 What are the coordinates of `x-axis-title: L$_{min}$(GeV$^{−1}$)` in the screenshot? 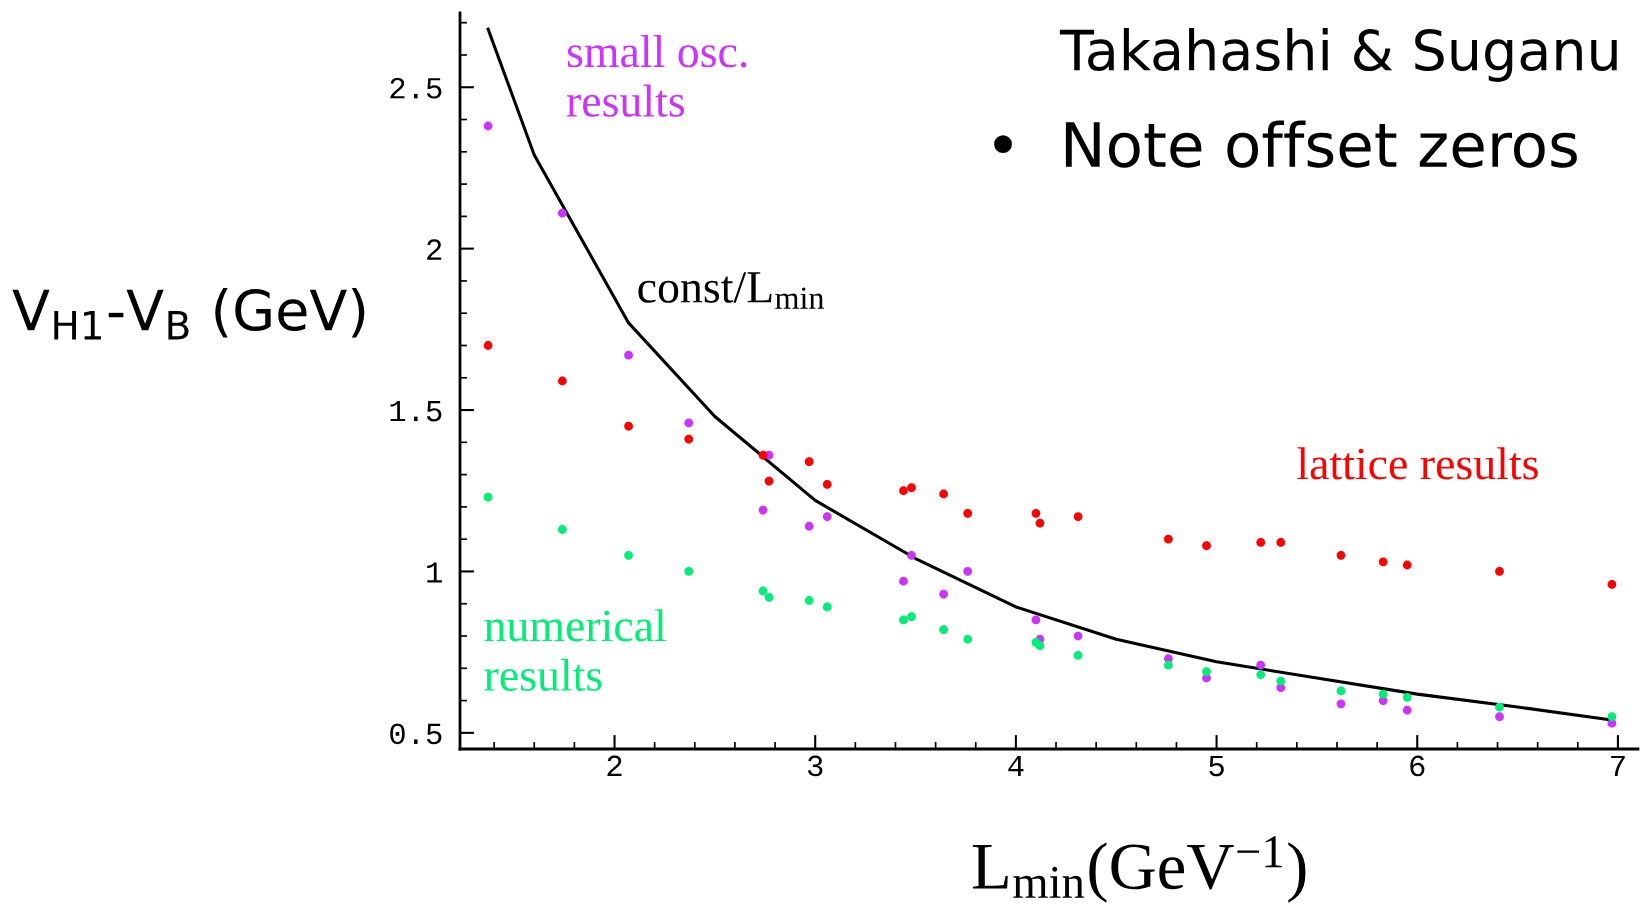 It's located at (1139, 869).